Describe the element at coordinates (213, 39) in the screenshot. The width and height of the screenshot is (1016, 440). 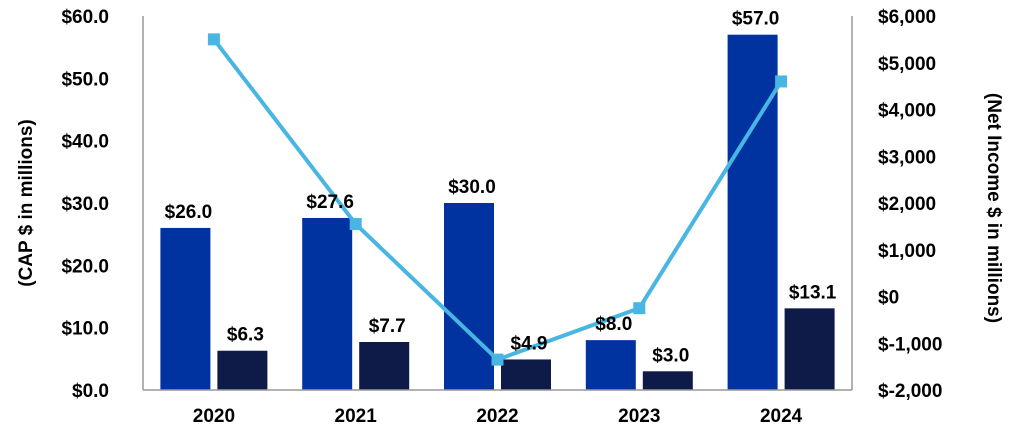
I see `net-income-point-2020` at that location.